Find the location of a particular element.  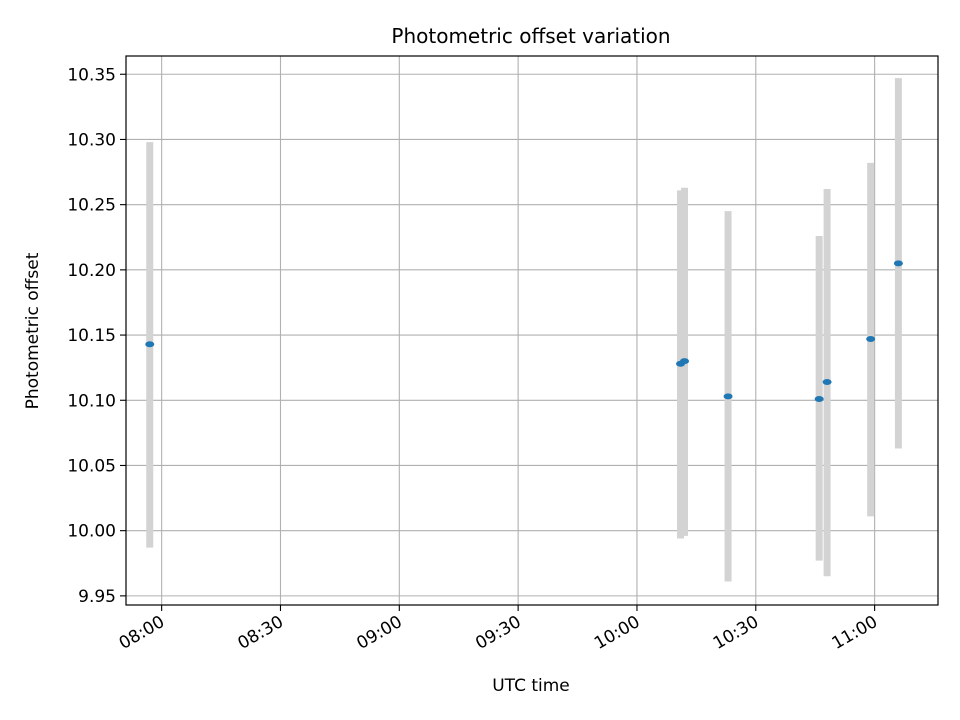

y-tick-label: 10.00 is located at coordinates (91, 532).